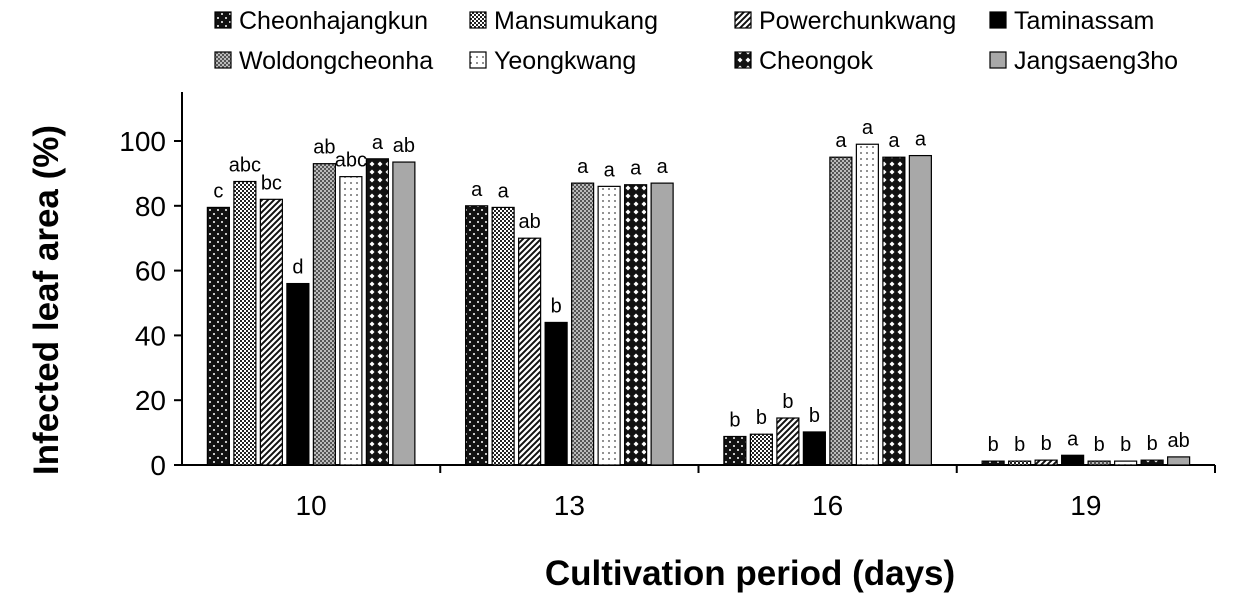 The height and width of the screenshot is (607, 1246). I want to click on y-tick-label: 0, so click(158, 465).